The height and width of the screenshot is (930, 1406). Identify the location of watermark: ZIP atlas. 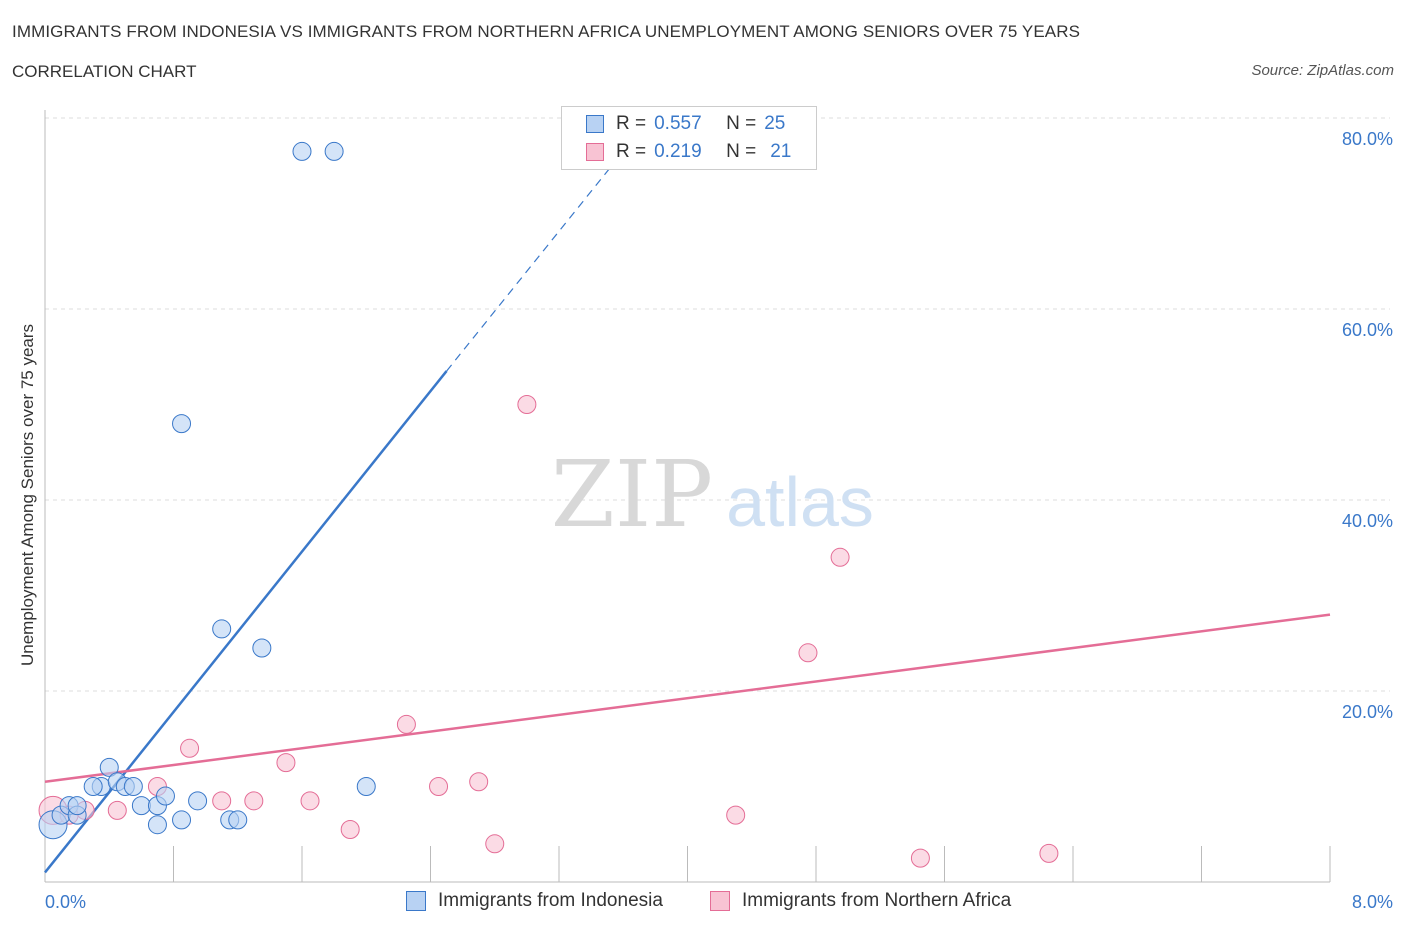
(712, 494).